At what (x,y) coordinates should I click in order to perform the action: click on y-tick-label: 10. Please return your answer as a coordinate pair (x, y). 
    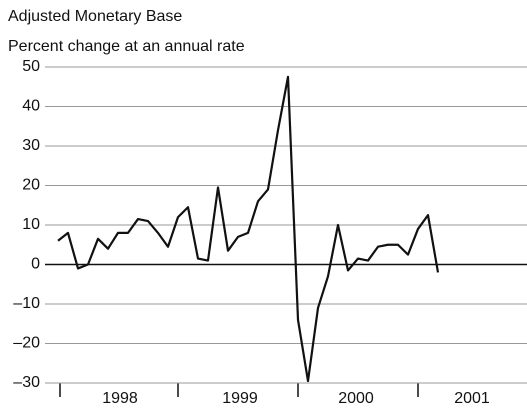
    Looking at the image, I should click on (31, 224).